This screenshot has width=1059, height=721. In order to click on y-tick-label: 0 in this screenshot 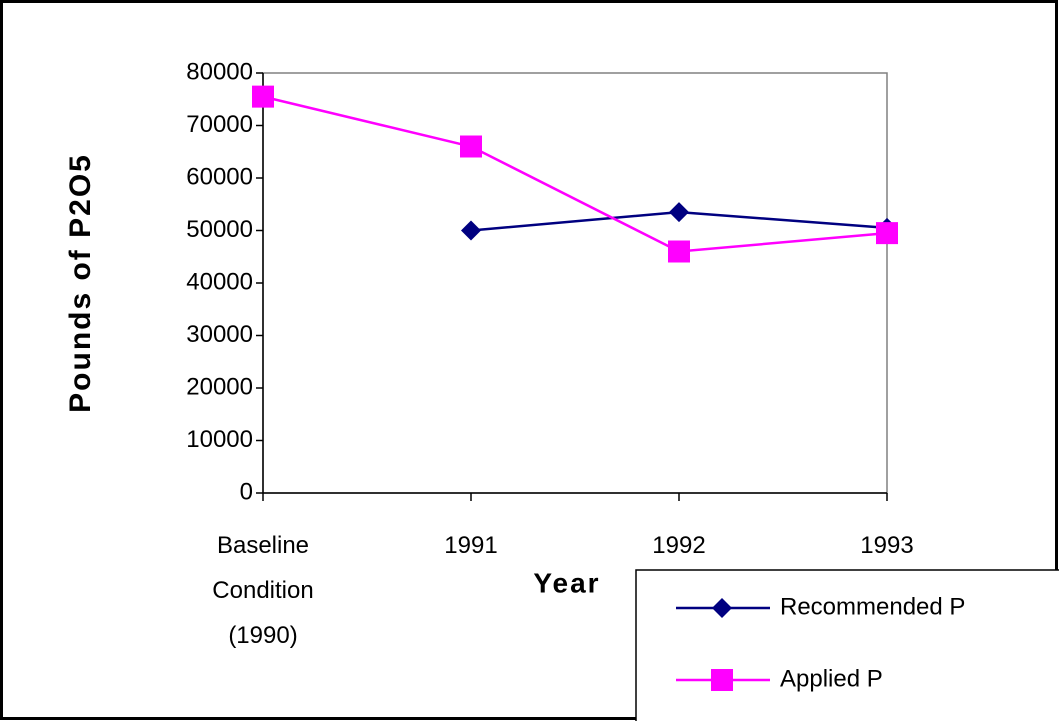, I will do `click(246, 491)`.